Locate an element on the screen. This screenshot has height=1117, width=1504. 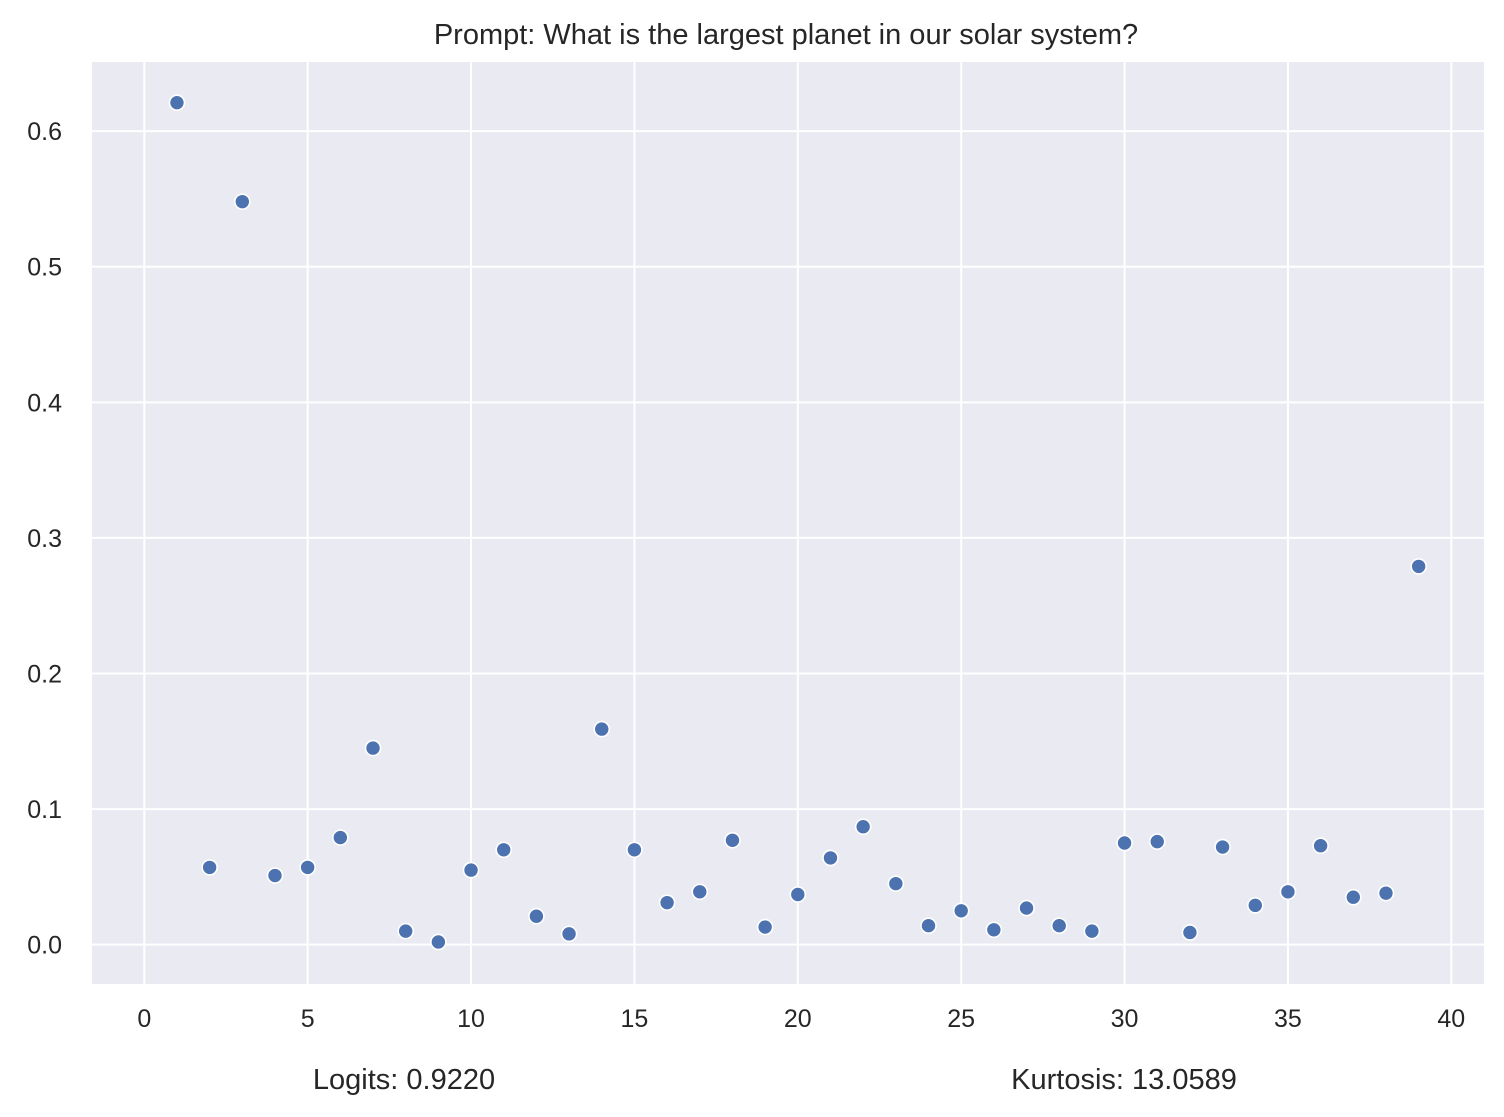
y-tick-label: 0.5 is located at coordinates (44, 268).